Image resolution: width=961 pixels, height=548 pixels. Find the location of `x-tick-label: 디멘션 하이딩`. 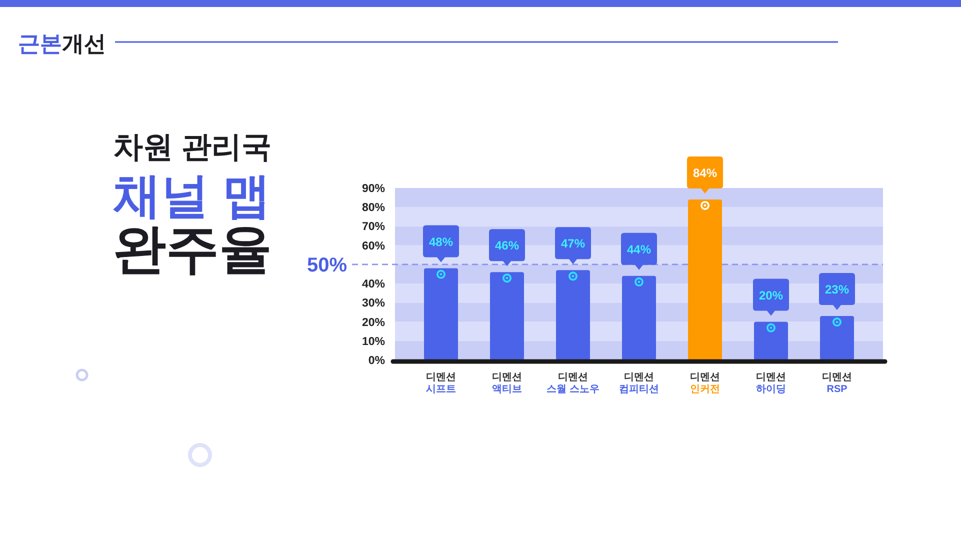

x-tick-label: 디멘션 하이딩 is located at coordinates (771, 383).